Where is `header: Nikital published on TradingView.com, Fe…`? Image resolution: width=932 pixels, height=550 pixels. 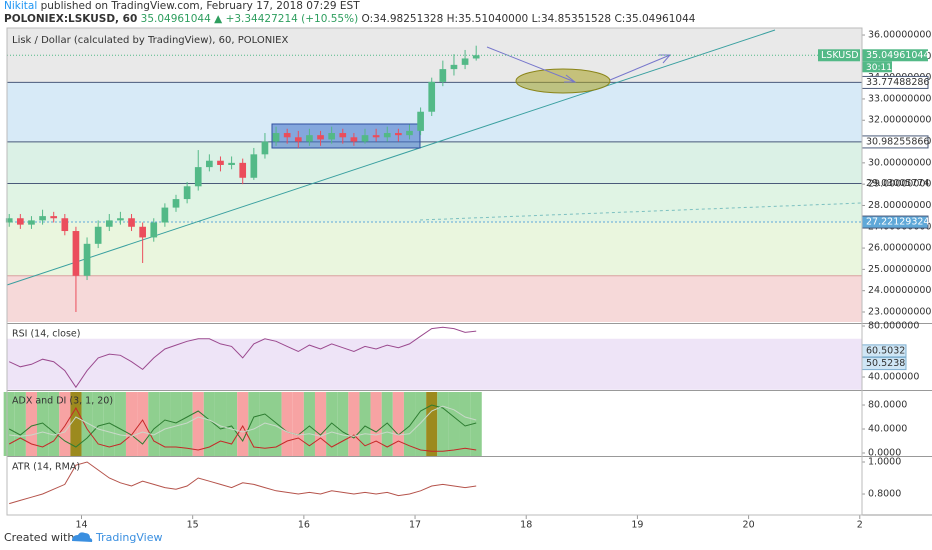
header: Nikital published on TradingView.com, Fe… is located at coordinates (349, 13).